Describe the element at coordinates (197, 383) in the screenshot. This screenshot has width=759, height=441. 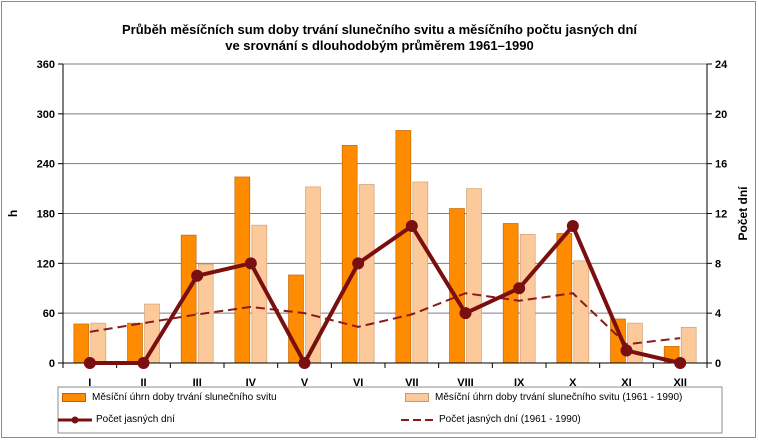
I see `x-tick-label: III` at that location.